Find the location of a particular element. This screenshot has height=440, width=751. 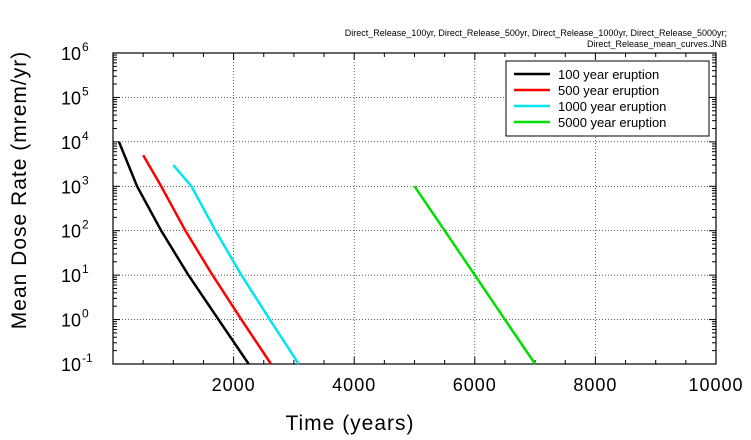

y-tick-exponent: 4 is located at coordinates (85, 136).